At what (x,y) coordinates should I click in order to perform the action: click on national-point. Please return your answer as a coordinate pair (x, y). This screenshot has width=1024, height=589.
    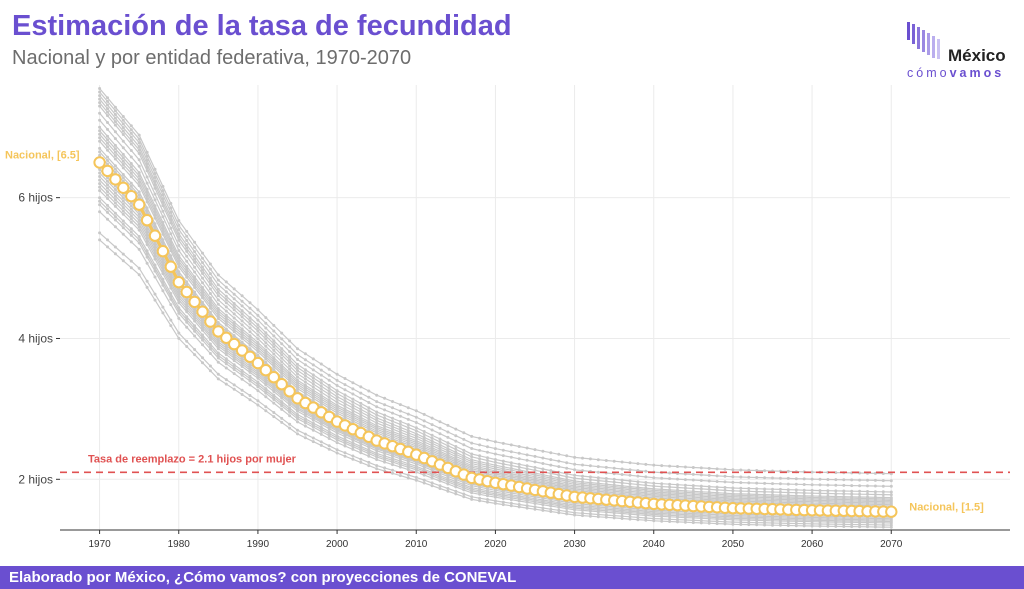
    Looking at the image, I should click on (265, 370).